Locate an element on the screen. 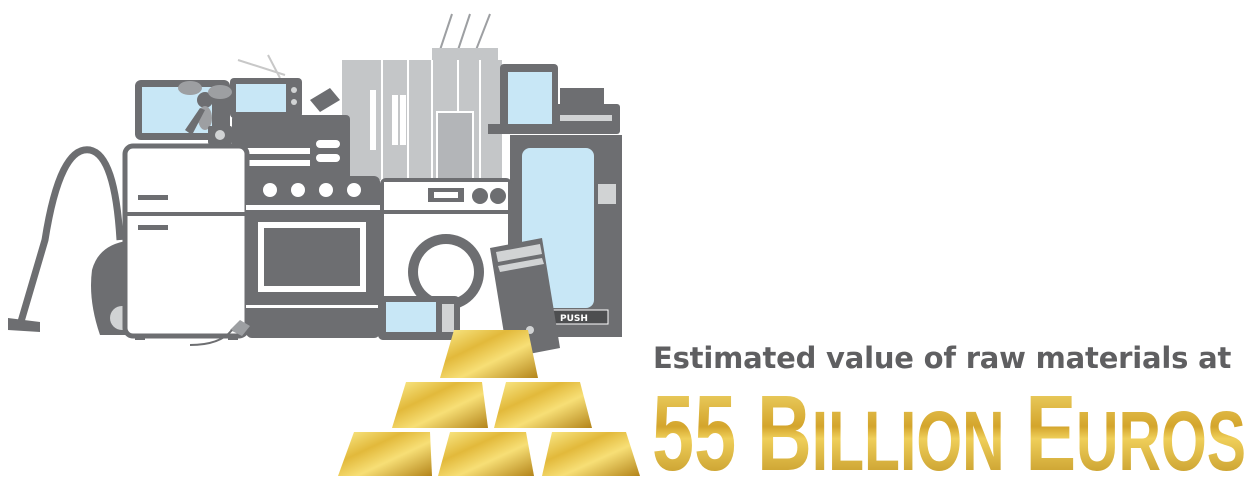 This screenshot has width=1255, height=486. server-cabinet-icon is located at coordinates (422, 114).